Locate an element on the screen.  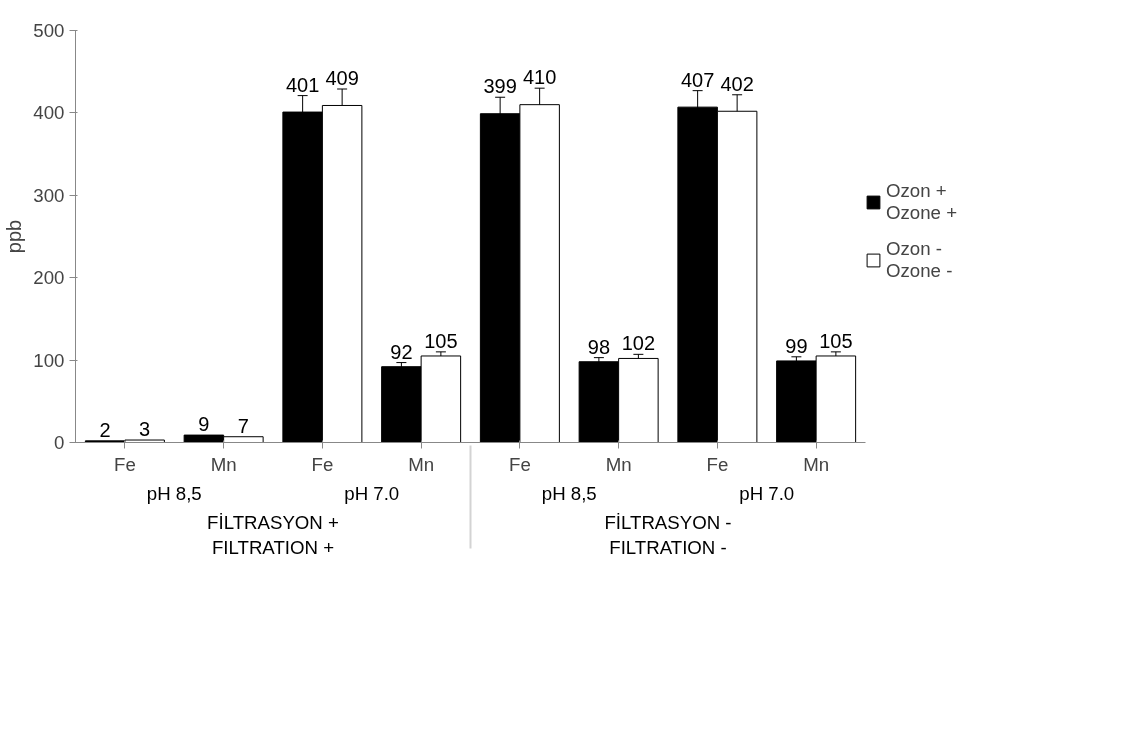
y-tick-label: 300 is located at coordinates (49, 195).